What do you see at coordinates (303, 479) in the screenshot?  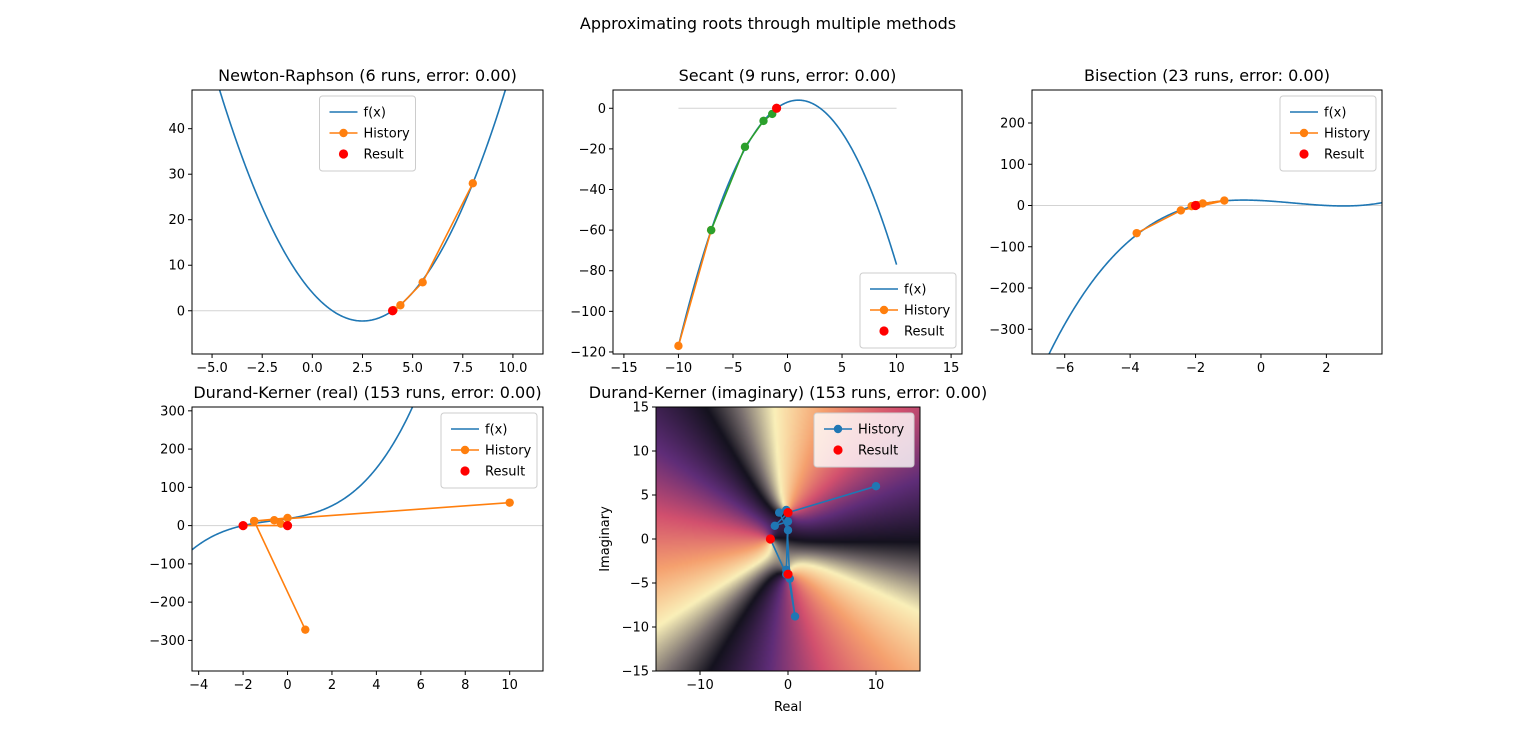 I see `dk_real-function-curve` at bounding box center [303, 479].